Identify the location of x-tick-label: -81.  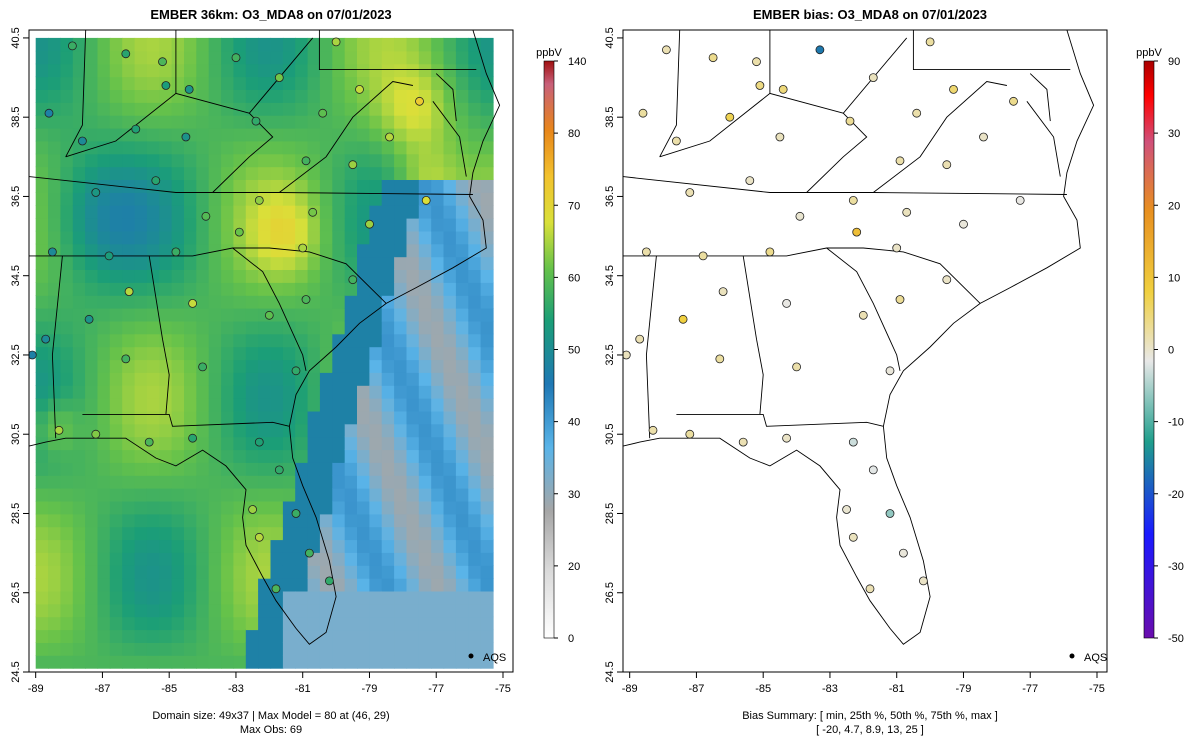
(897, 689).